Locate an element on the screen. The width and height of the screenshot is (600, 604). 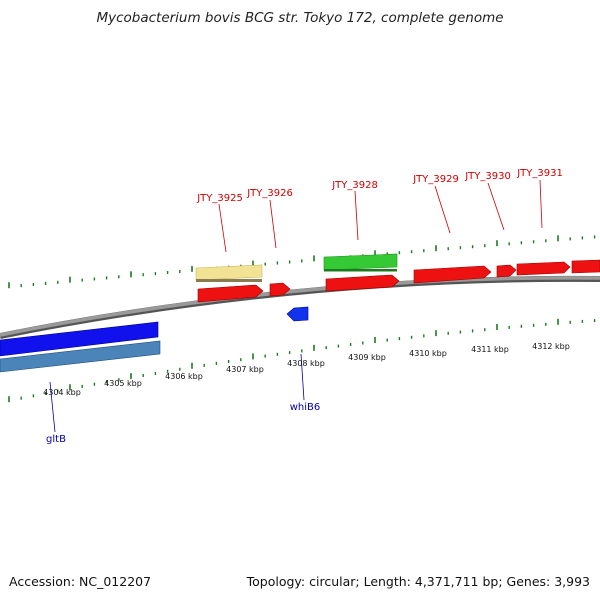
scale-label-4310: 4310 kbp is located at coordinates (428, 353).